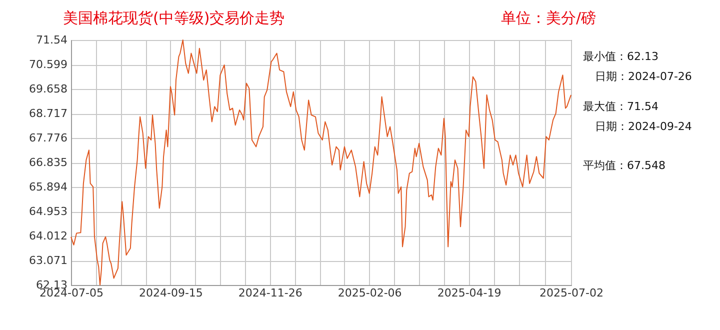  What do you see at coordinates (52, 40) in the screenshot?
I see `y-tick-label: 71.54` at bounding box center [52, 40].